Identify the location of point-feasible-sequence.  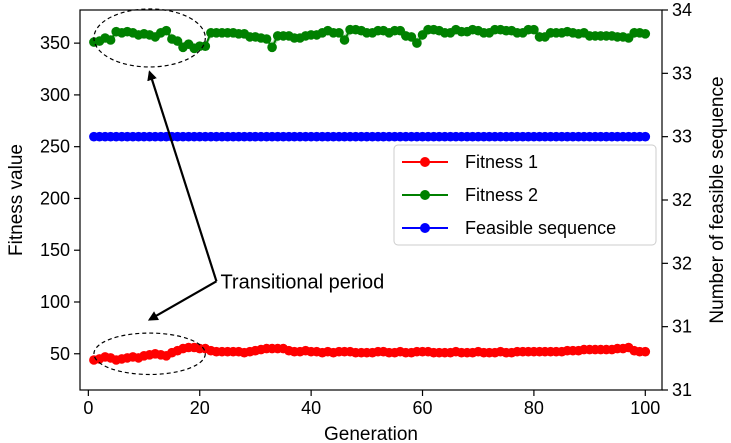
(645, 136).